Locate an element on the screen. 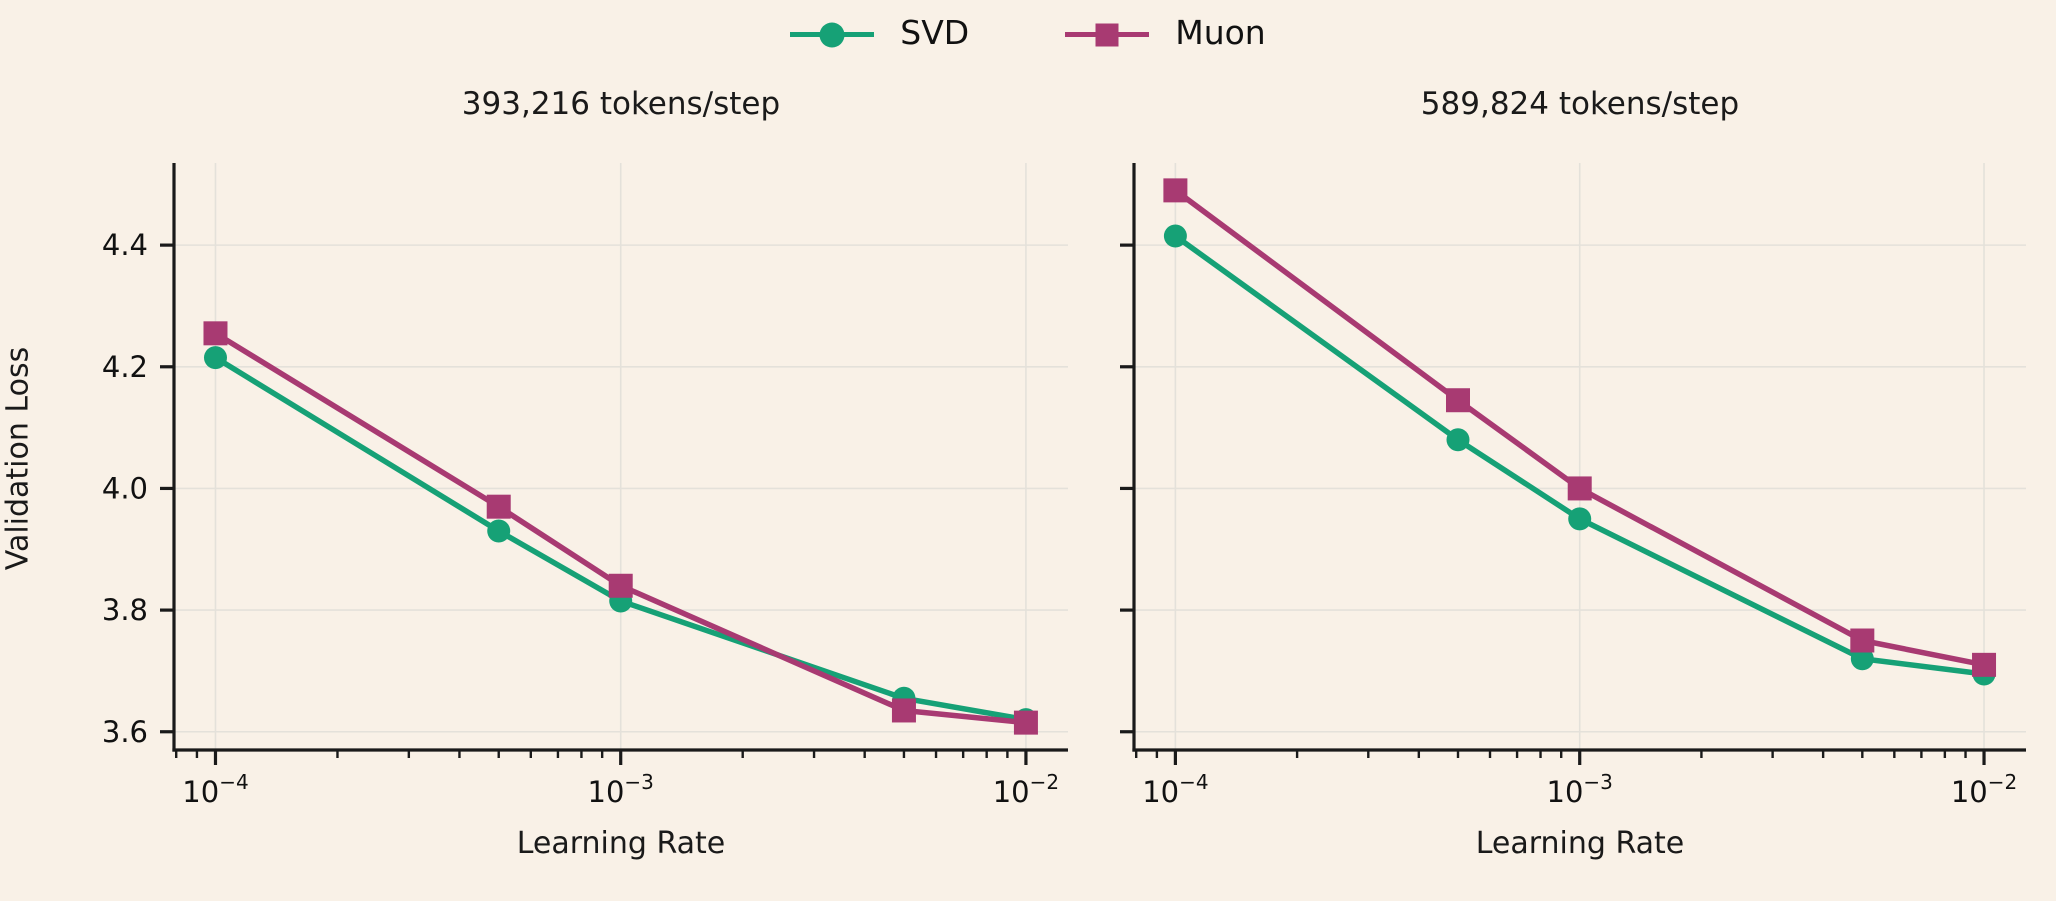 This screenshot has height=901, width=2056. legend-item-muon: Muon is located at coordinates (1165, 34).